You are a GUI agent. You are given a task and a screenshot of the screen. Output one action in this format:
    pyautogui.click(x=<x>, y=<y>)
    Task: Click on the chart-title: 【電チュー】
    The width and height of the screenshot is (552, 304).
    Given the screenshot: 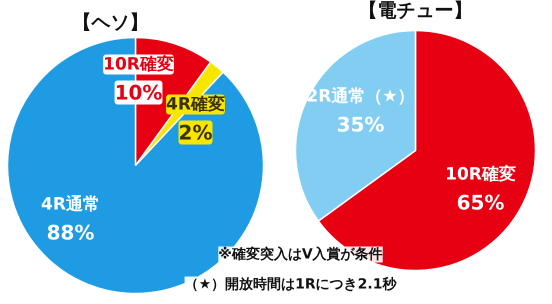 What is the action you would take?
    pyautogui.click(x=415, y=11)
    